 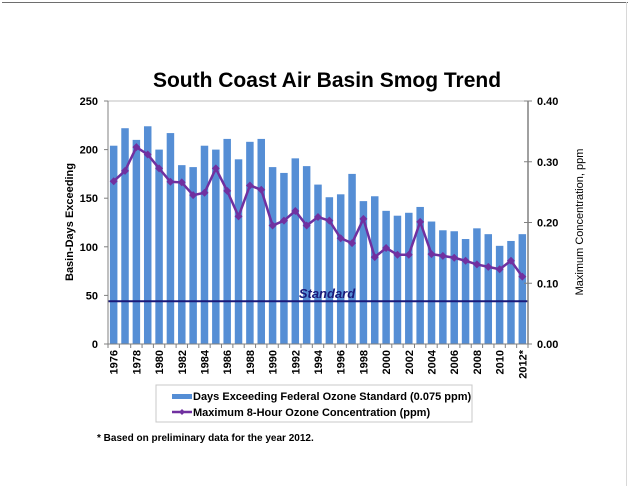 I want to click on bar-1976, so click(x=113, y=244).